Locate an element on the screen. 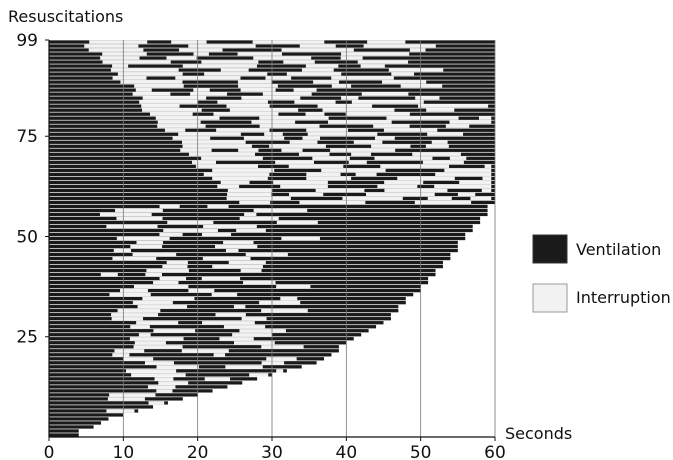  y-tick-label: 25 is located at coordinates (27, 338).